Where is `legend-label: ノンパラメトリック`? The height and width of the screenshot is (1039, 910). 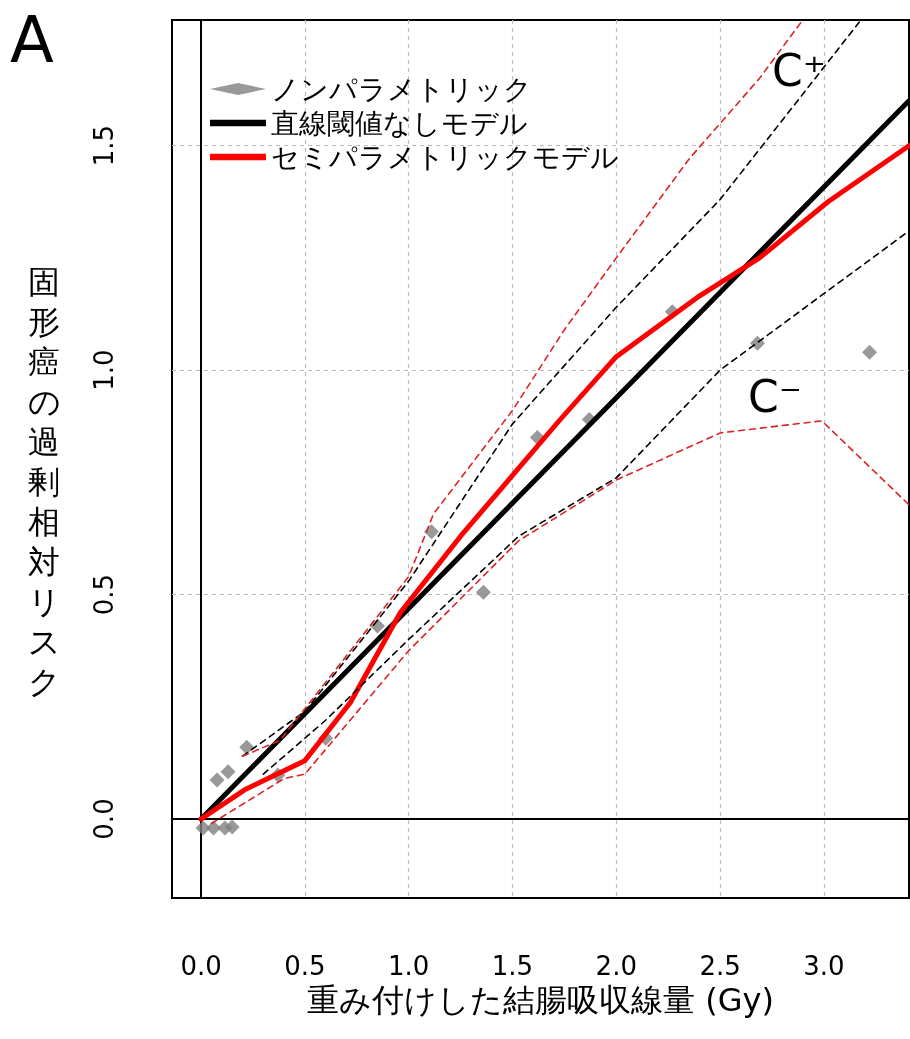 legend-label: ノンパラメトリック is located at coordinates (401, 89).